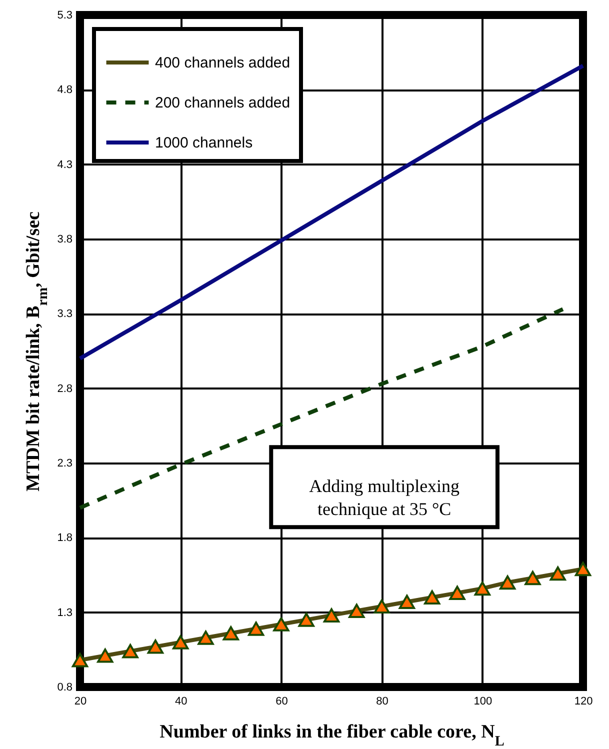 The height and width of the screenshot is (749, 609). What do you see at coordinates (204, 143) in the screenshot?
I see `legend-label: 1000 channels` at bounding box center [204, 143].